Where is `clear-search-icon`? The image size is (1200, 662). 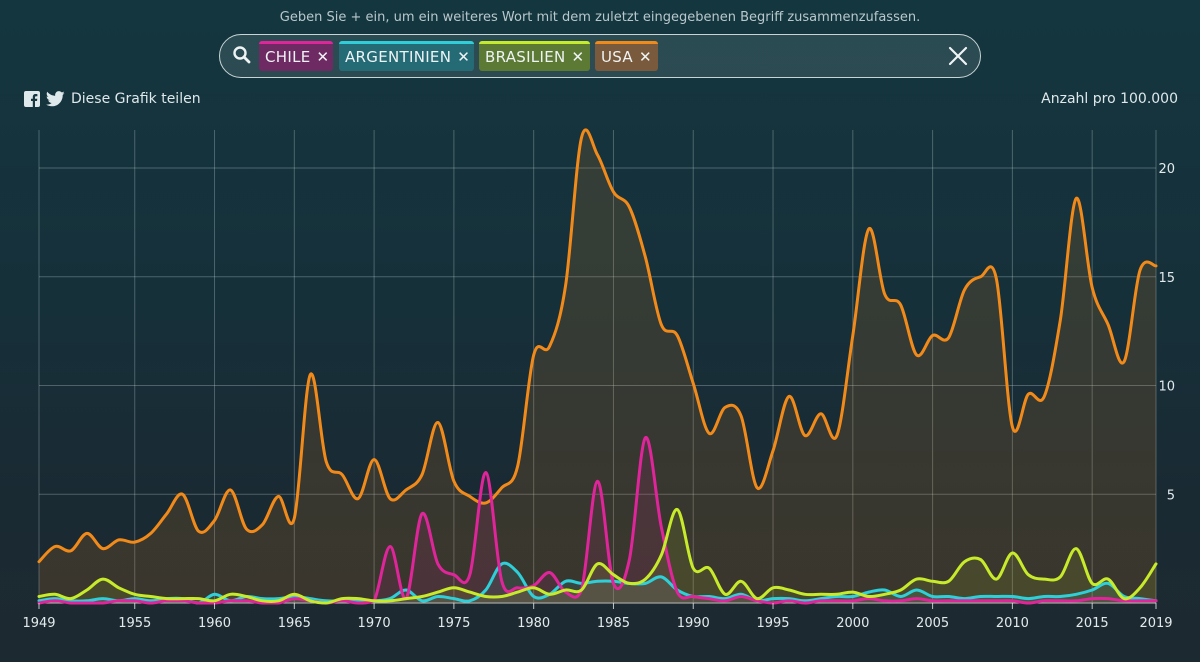 clear-search-icon is located at coordinates (958, 56).